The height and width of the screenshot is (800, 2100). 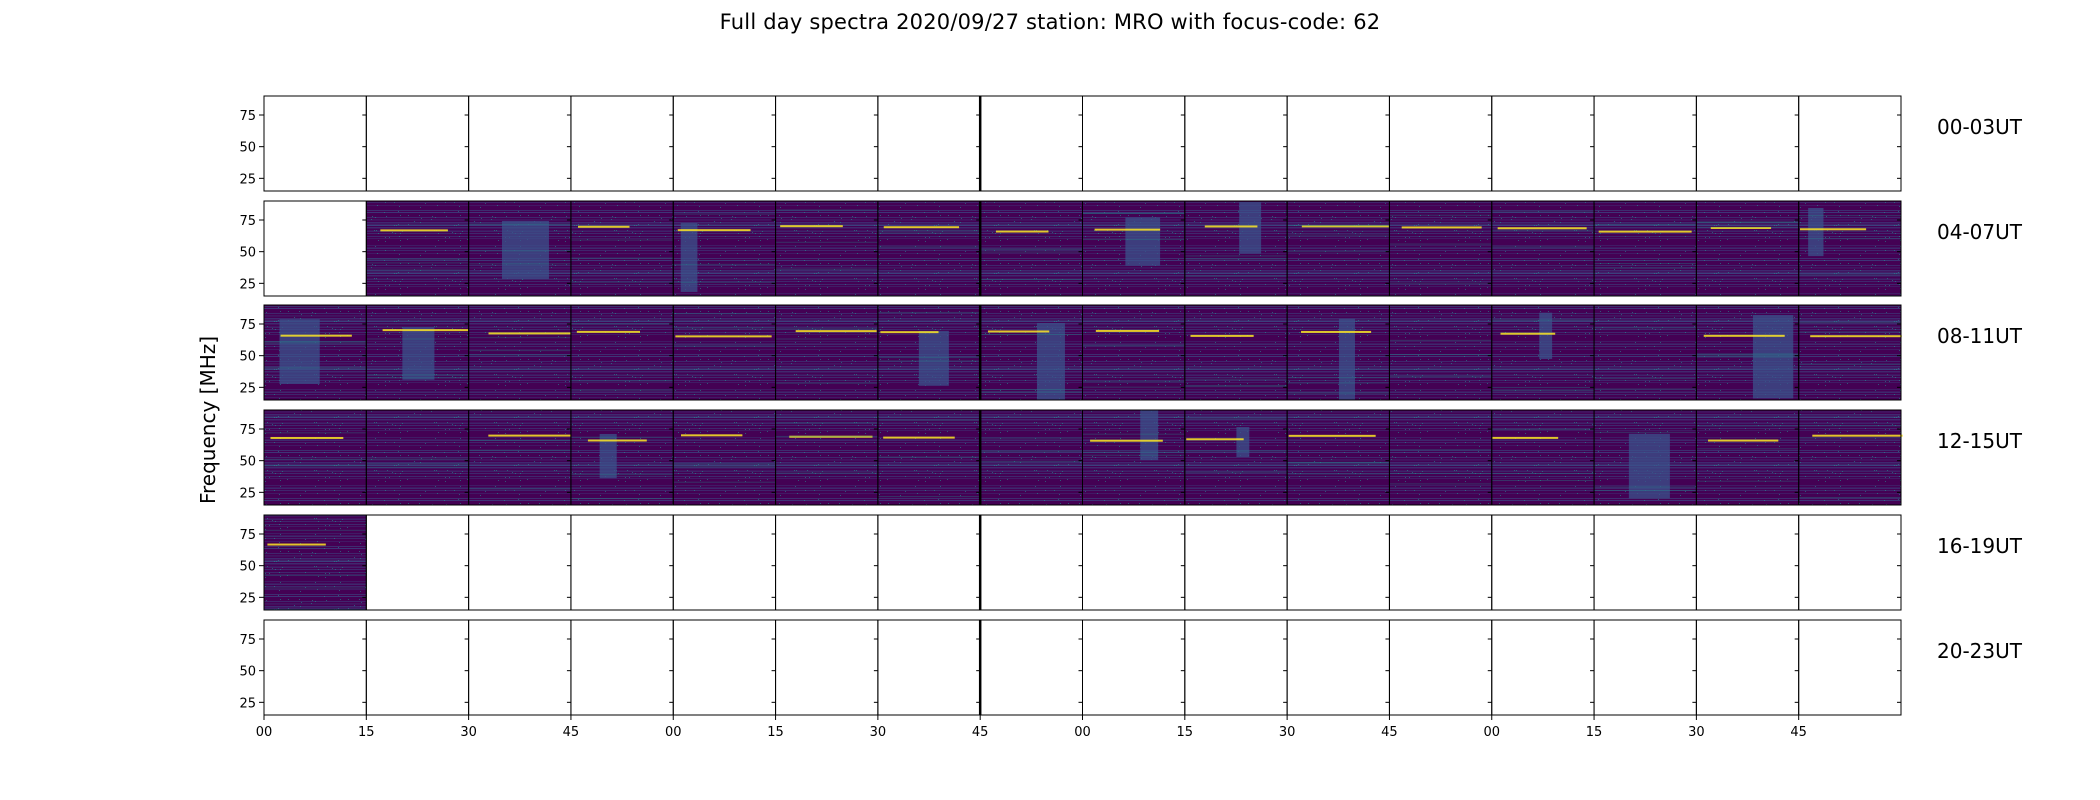 What do you see at coordinates (775, 732) in the screenshot?
I see `x-tick-label: 15` at bounding box center [775, 732].